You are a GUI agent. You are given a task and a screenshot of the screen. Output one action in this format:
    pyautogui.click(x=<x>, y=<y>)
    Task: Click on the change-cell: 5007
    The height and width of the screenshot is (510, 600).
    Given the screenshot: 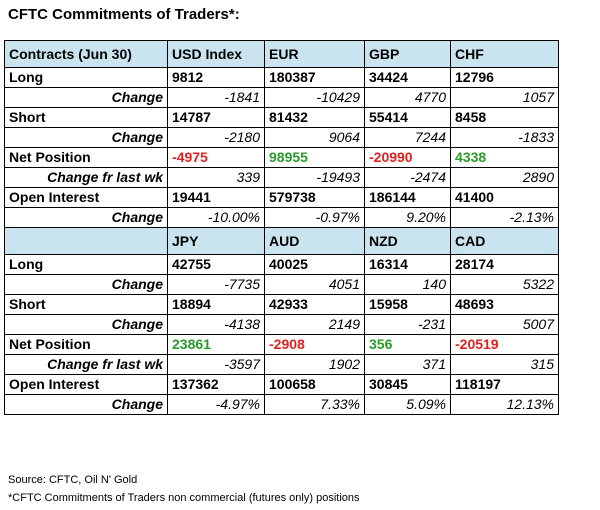 What is the action you would take?
    pyautogui.click(x=504, y=324)
    